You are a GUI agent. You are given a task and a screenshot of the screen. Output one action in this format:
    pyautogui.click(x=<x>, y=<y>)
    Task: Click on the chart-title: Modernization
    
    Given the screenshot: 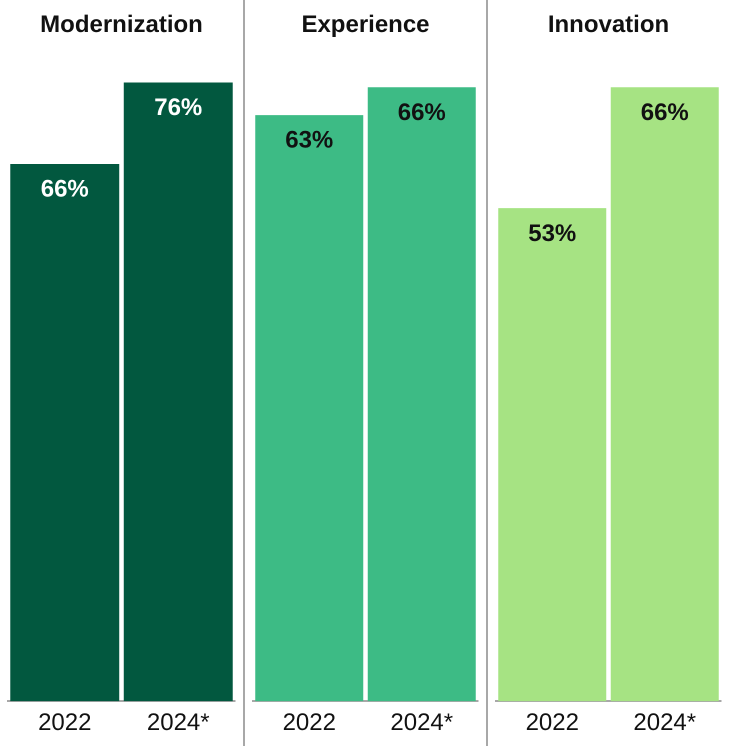 What is the action you would take?
    pyautogui.click(x=121, y=25)
    